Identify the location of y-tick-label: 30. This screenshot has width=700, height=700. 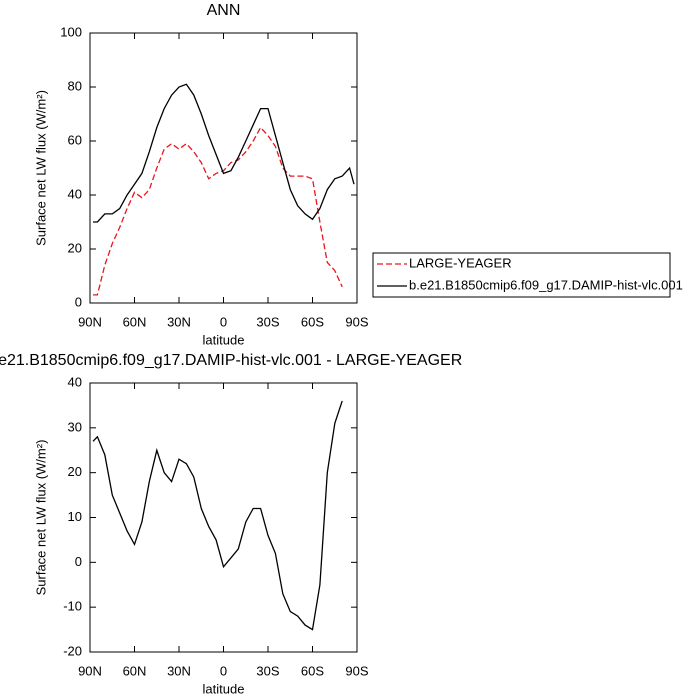
(75, 426).